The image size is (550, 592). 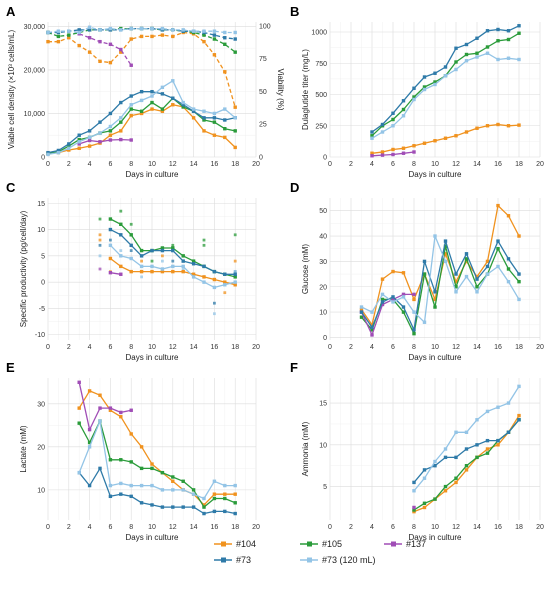 What do you see at coordinates (325, 158) in the screenshot?
I see `y-tick-label: 0` at bounding box center [325, 158].